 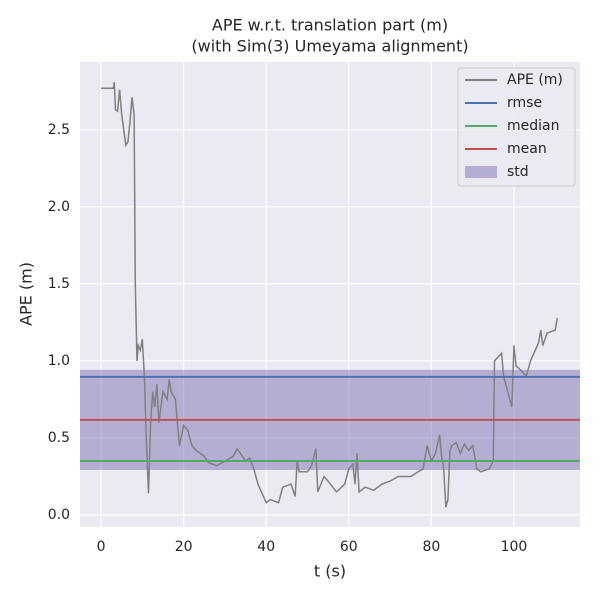 What do you see at coordinates (330, 571) in the screenshot?
I see `x-axis-label: t (s)` at bounding box center [330, 571].